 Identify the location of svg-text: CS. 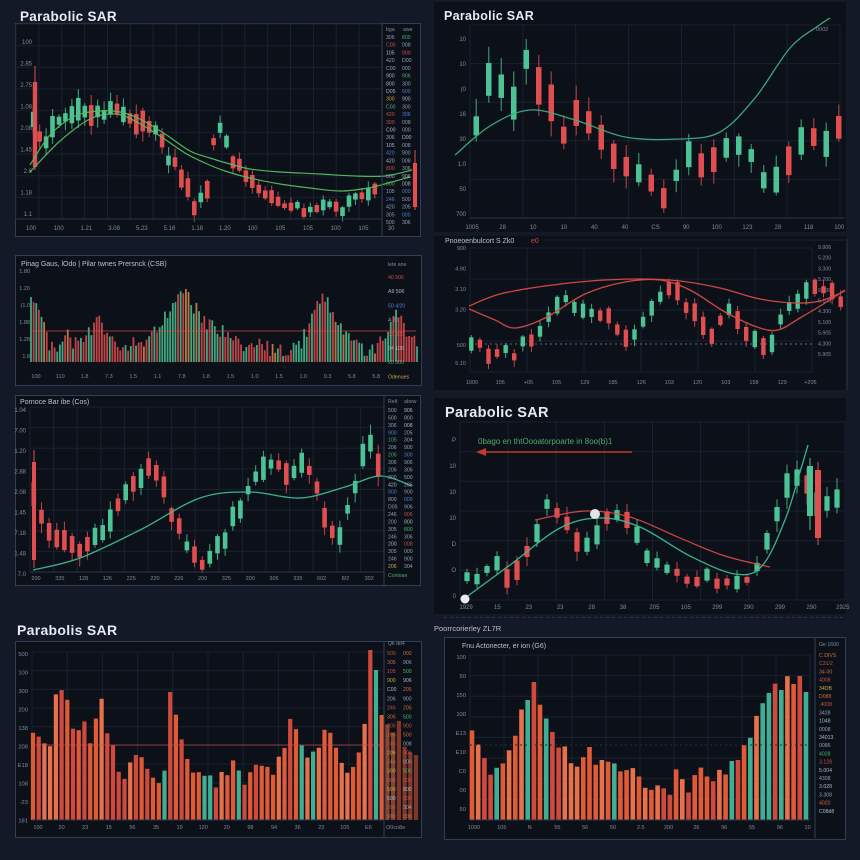
(655, 228).